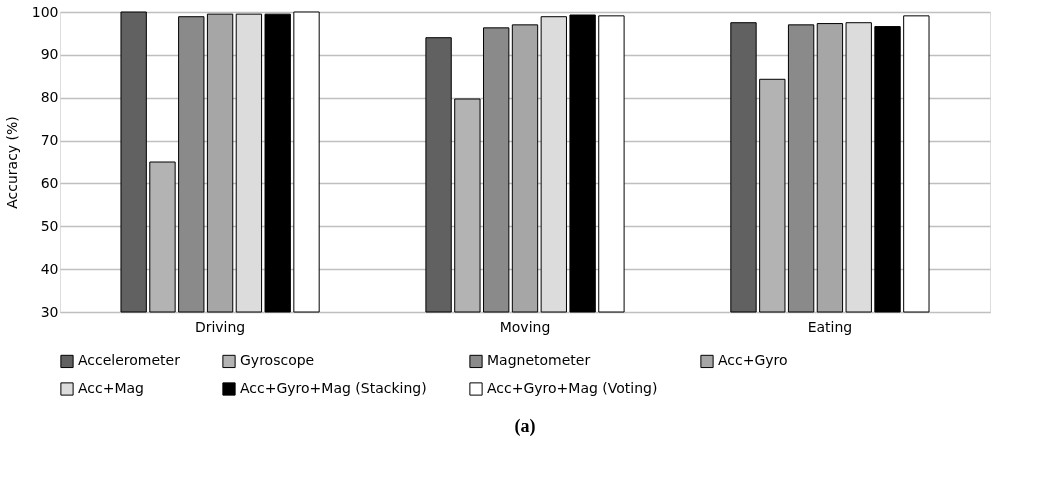  I want to click on legend-label: Acc+Gyro+Mag (Stacking), so click(333, 388).